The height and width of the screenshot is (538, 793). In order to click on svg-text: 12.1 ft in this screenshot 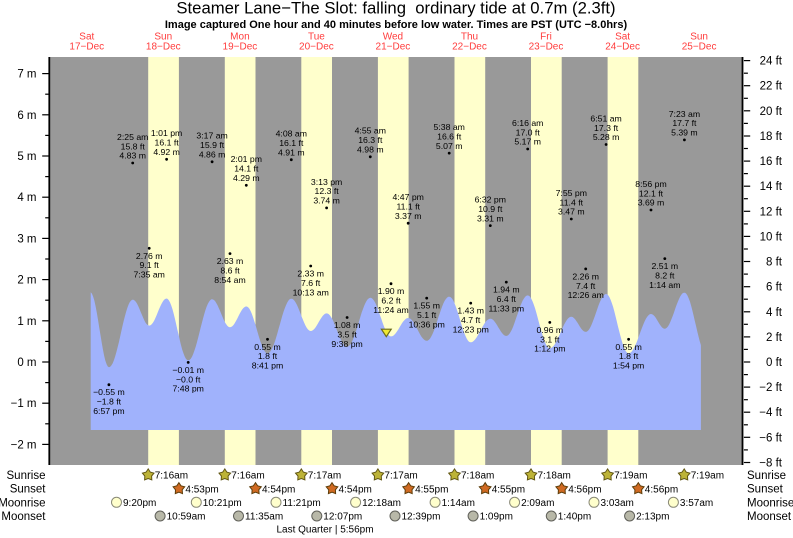, I will do `click(651, 193)`.